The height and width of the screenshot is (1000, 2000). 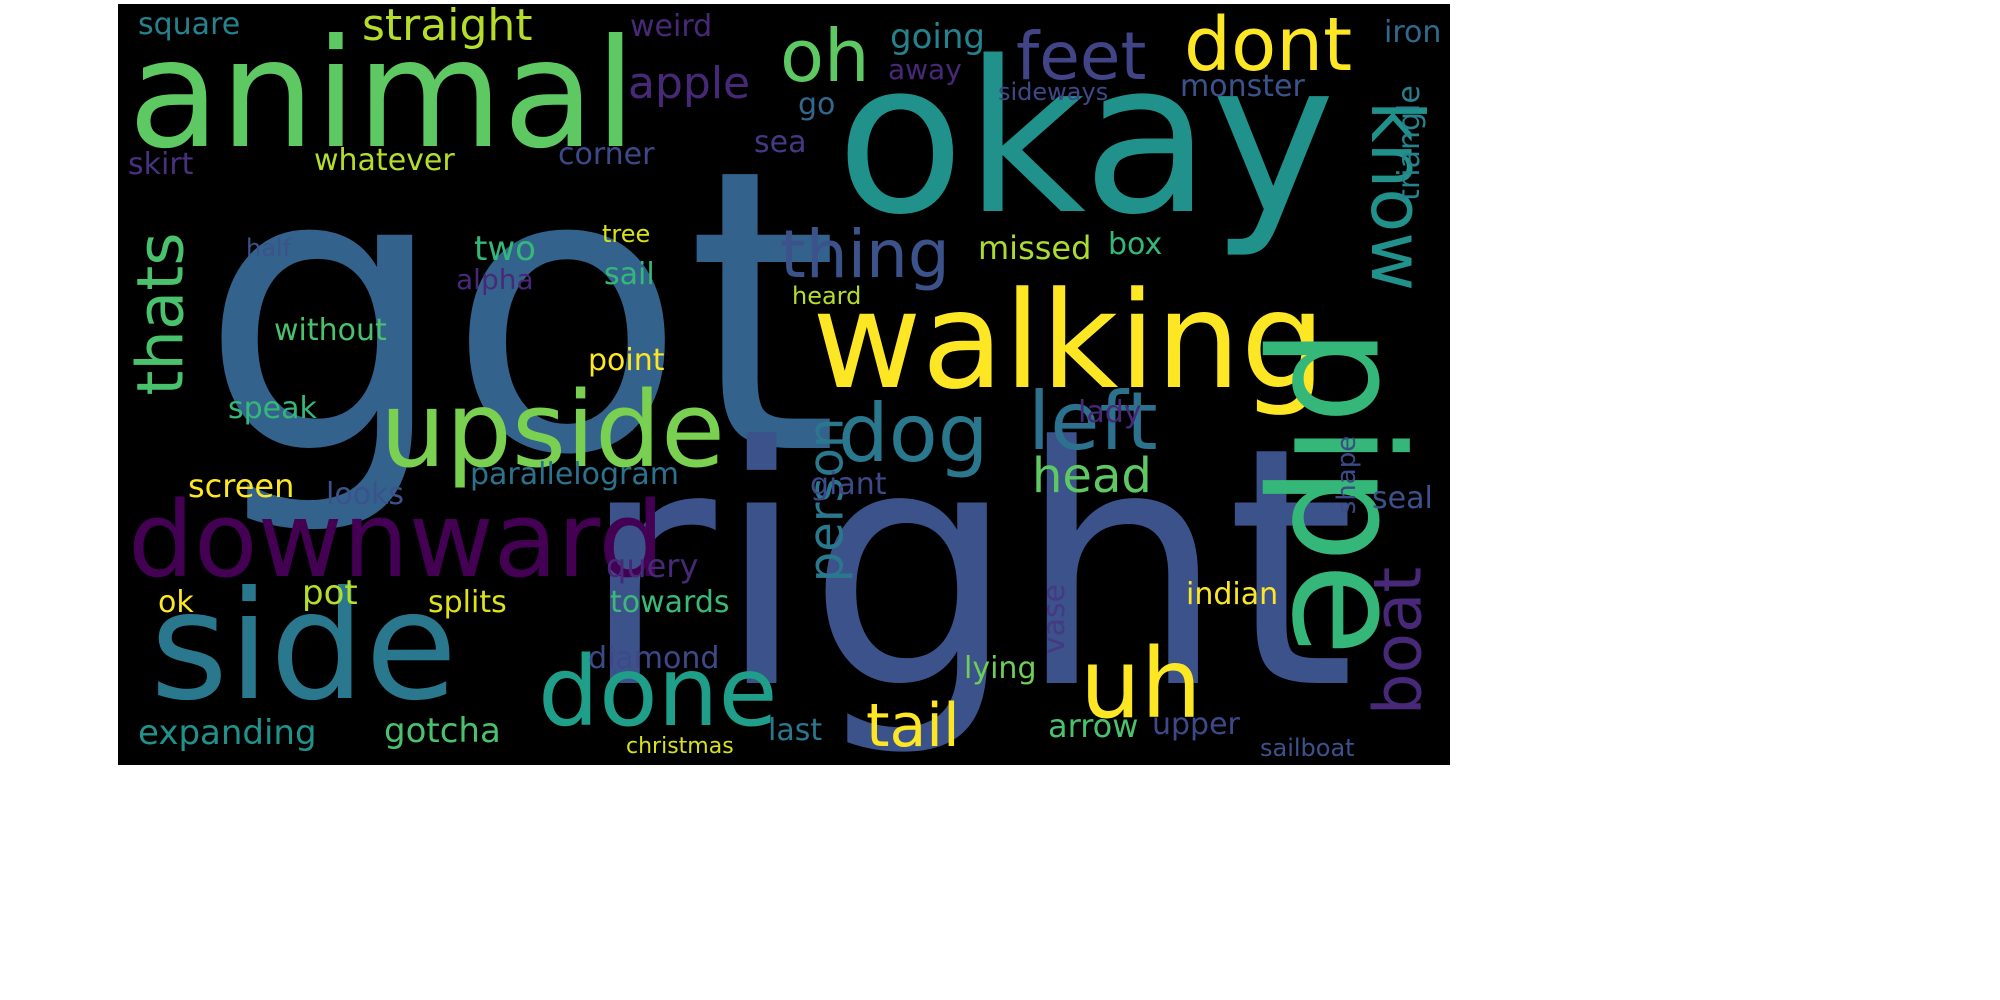 I want to click on word: tail, so click(x=913, y=726).